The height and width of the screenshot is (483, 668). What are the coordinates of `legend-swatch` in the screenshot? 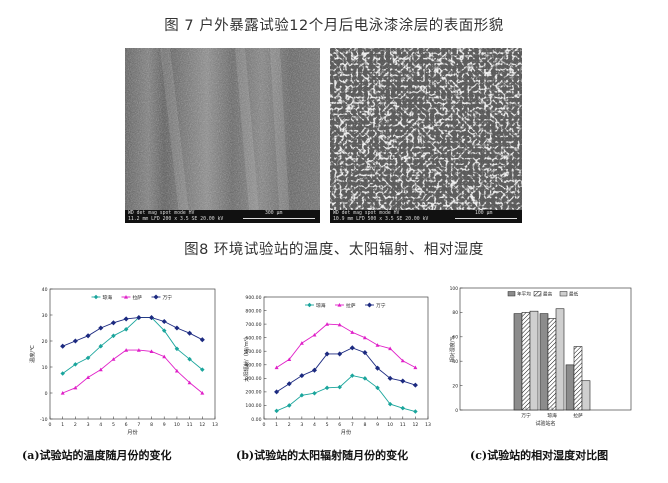 It's located at (563, 294).